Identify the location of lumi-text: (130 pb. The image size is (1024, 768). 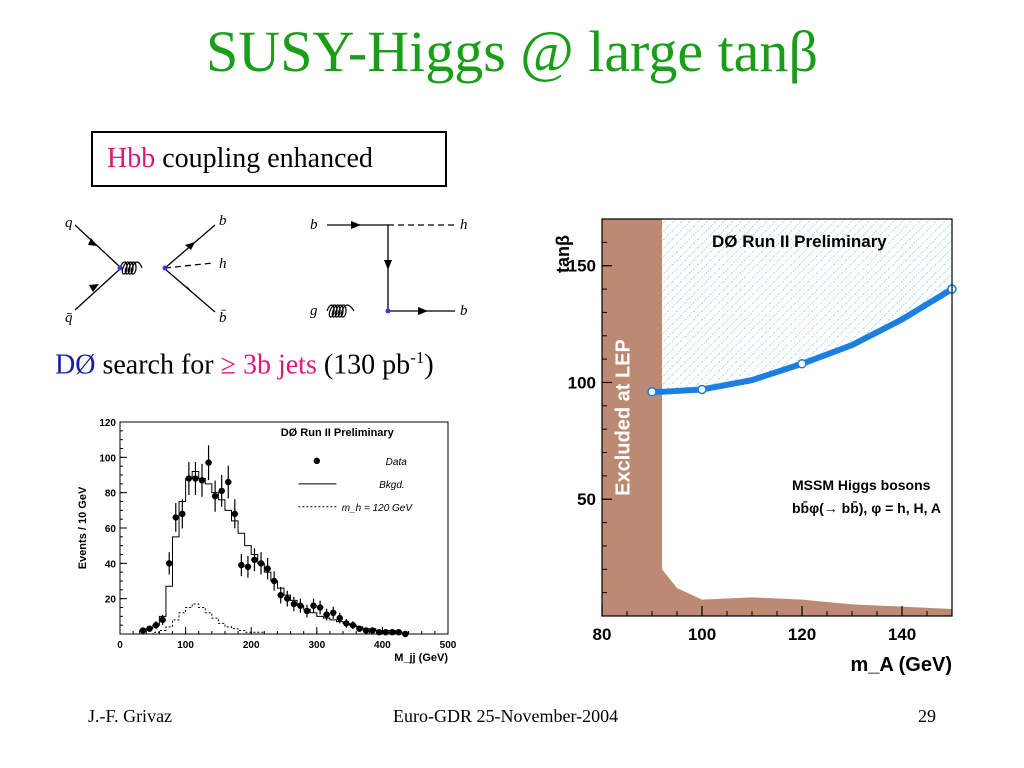
(363, 365).